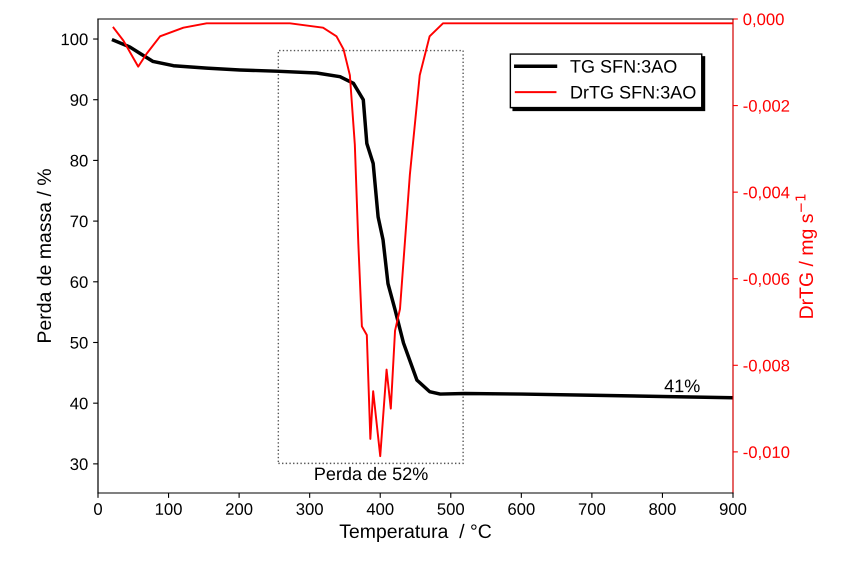  Describe the element at coordinates (806, 256) in the screenshot. I see `y2-axis-title: DrTG / mg s$^{−1}$` at that location.